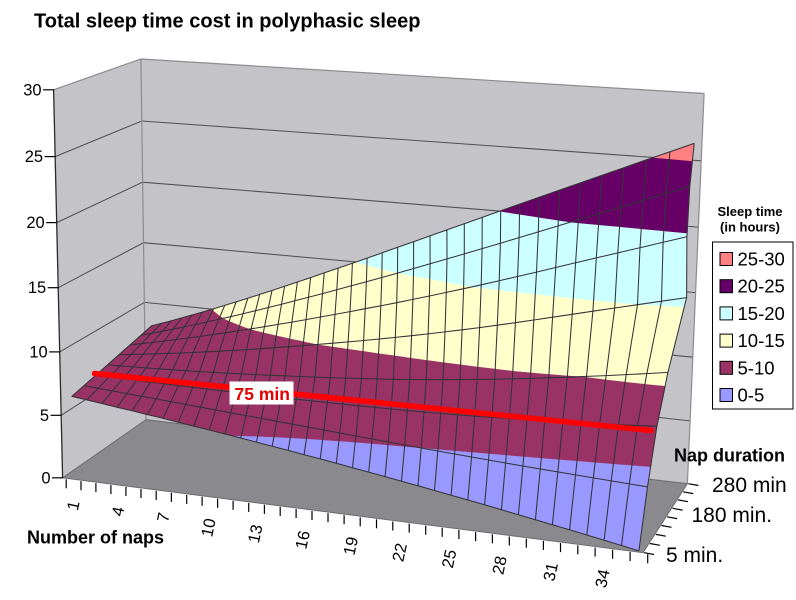 The image size is (796, 600). Describe the element at coordinates (35, 223) in the screenshot. I see `svg-text: 20` at that location.